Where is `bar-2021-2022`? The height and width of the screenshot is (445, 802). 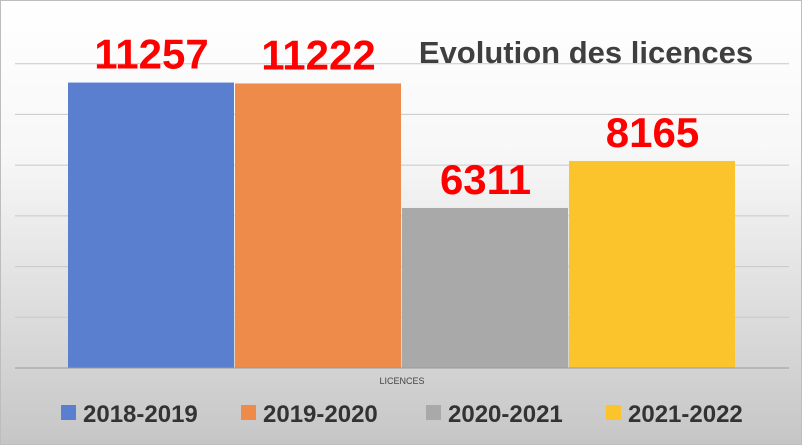 bar-2021-2022 is located at coordinates (652, 264).